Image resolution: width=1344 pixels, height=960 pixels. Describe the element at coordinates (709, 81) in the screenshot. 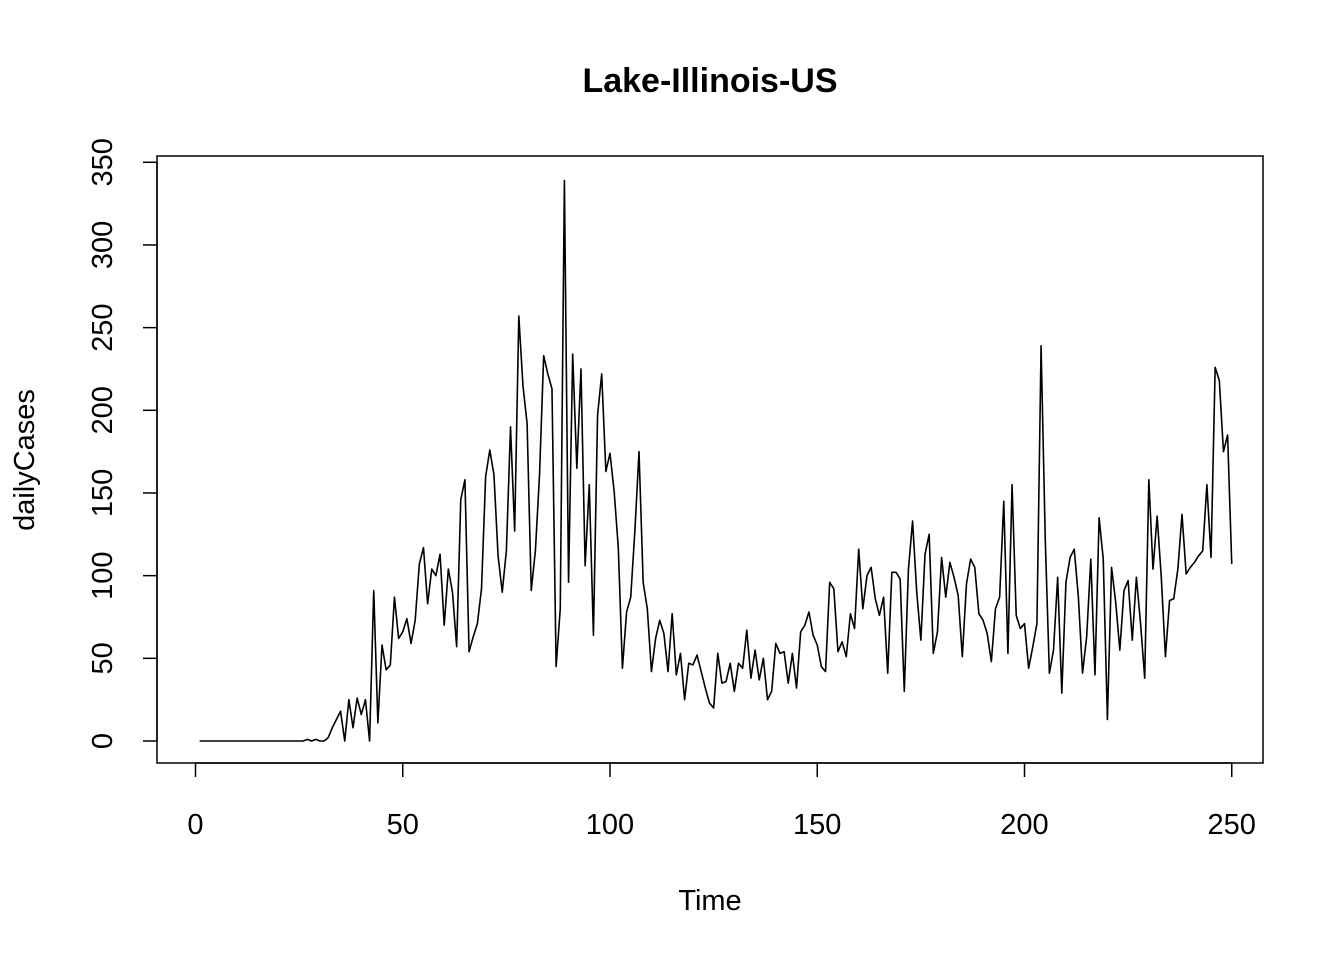

I see `chart-title: Lake-Illinois-US` at that location.